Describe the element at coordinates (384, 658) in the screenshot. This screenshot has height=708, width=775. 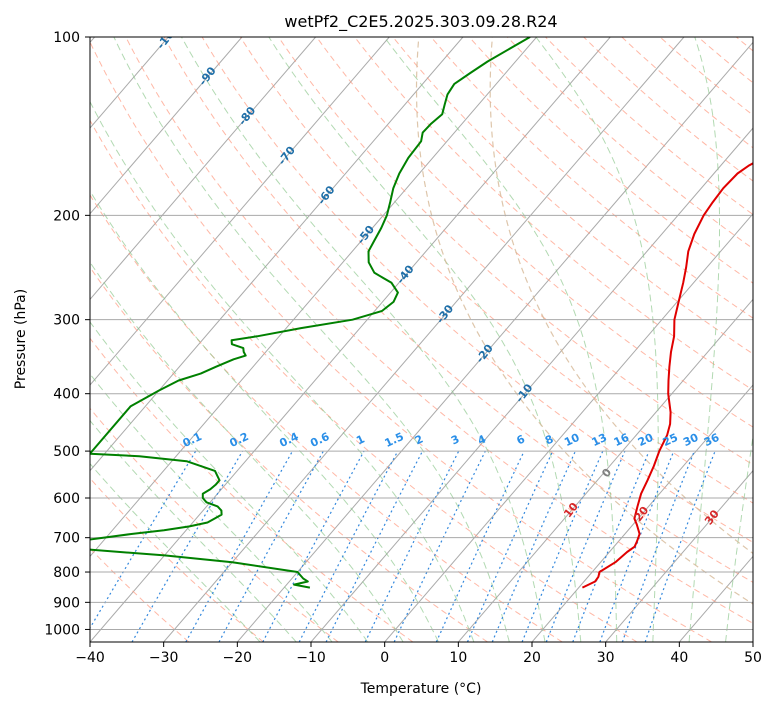
I see `x-tick-label: 0` at that location.